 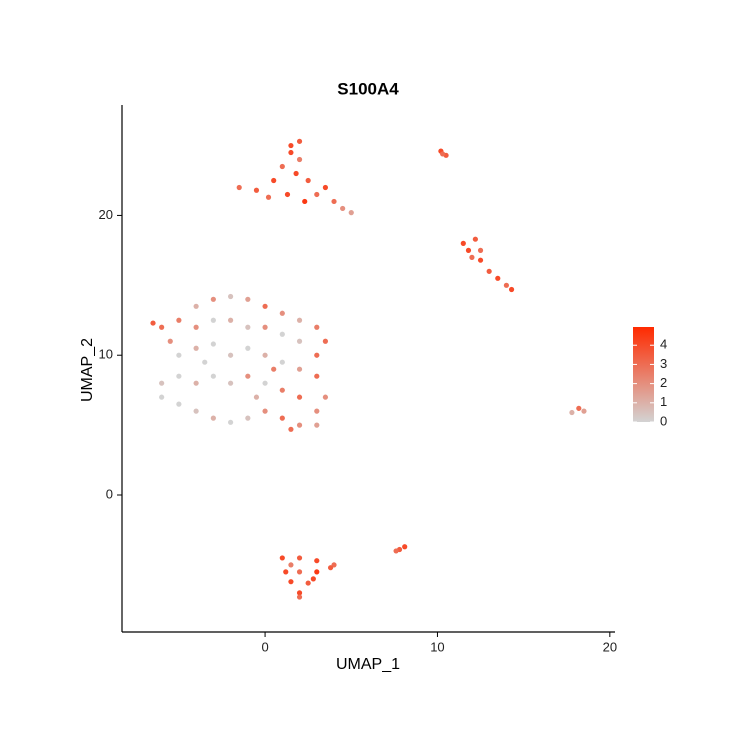 What do you see at coordinates (663, 401) in the screenshot?
I see `colorbar-tick-label: 1` at bounding box center [663, 401].